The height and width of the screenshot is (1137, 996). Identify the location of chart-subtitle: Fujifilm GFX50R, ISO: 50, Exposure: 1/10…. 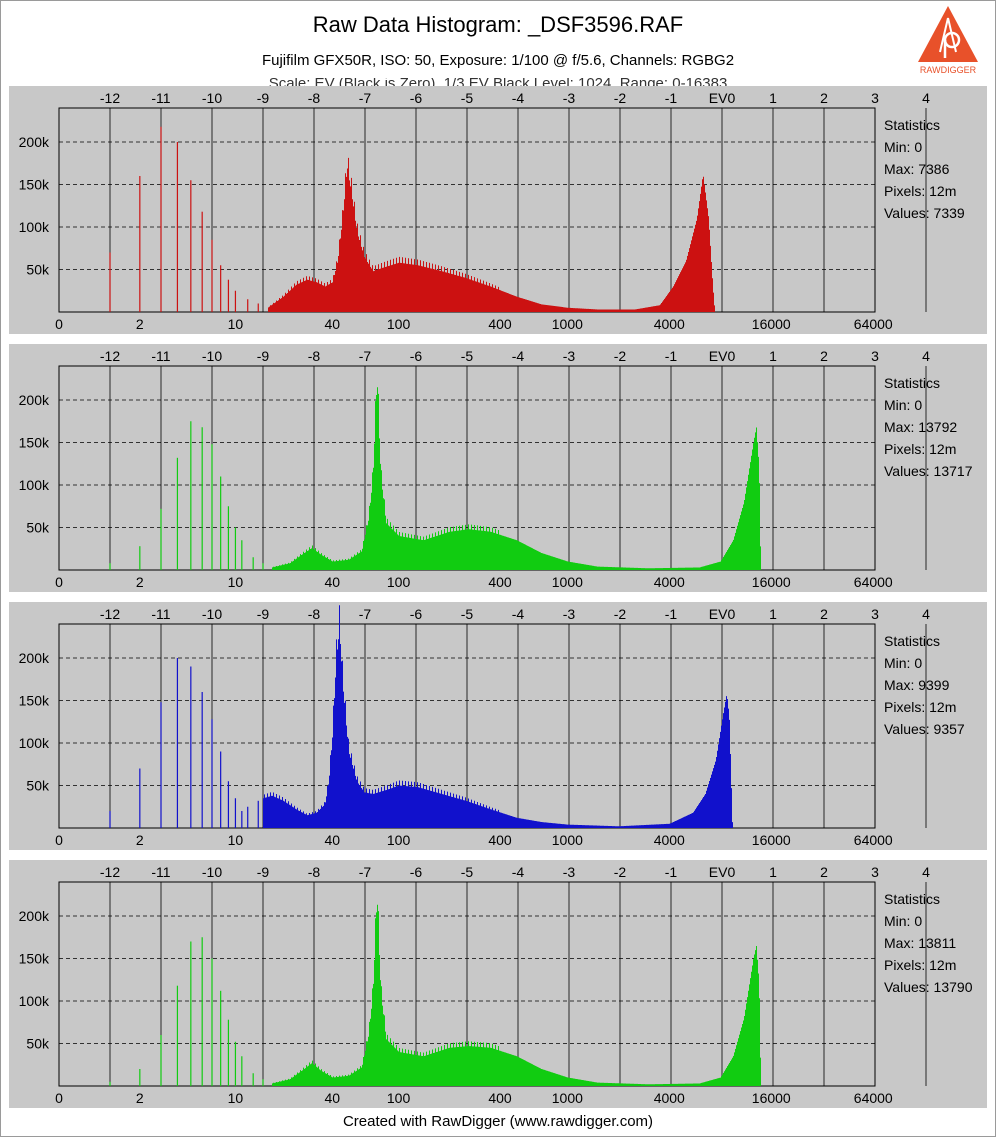
(498, 60).